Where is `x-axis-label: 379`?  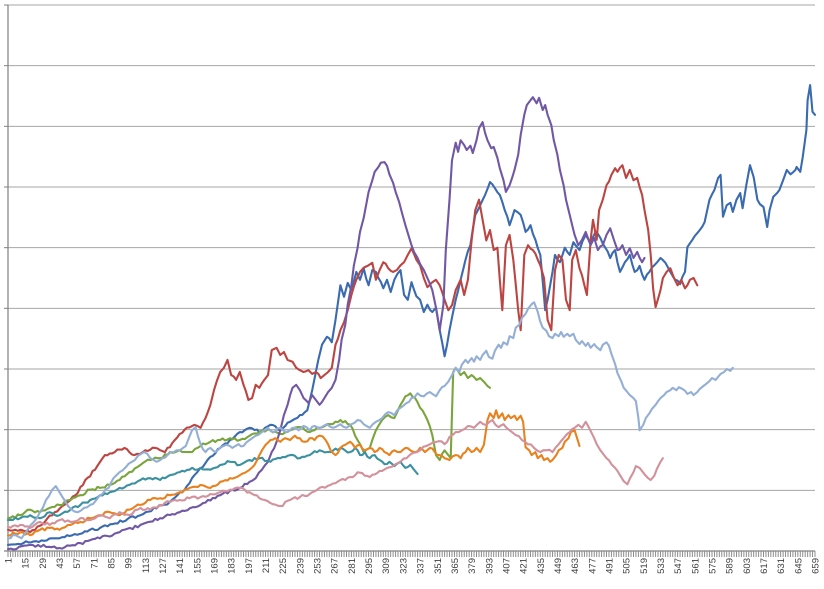 x-axis-label: 379 is located at coordinates (472, 566).